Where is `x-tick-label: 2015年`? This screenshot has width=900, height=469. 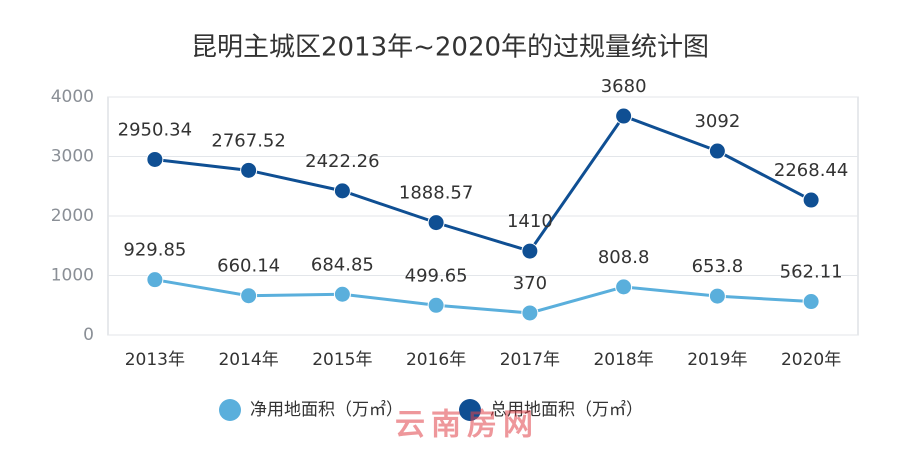
x-tick-label: 2015年 is located at coordinates (342, 360).